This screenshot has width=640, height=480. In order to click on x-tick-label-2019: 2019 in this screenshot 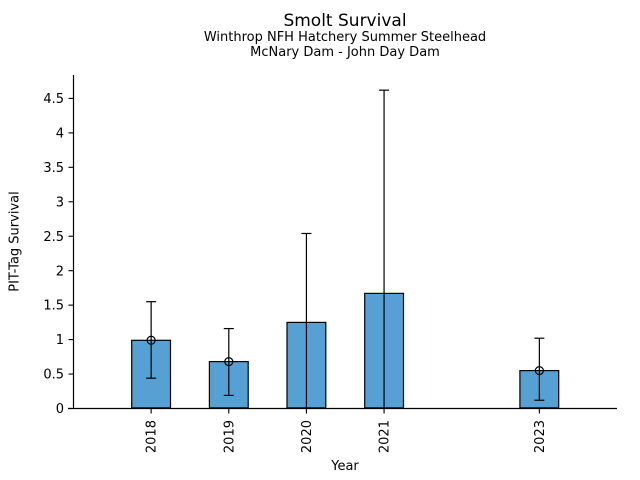, I will do `click(229, 436)`.